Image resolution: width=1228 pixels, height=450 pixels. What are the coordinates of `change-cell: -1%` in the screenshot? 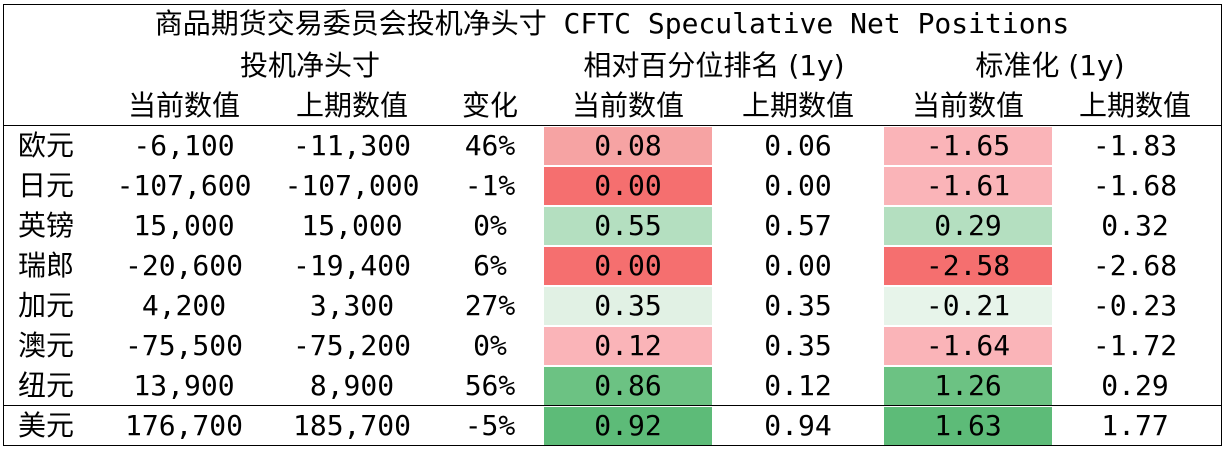 It's located at (490, 185).